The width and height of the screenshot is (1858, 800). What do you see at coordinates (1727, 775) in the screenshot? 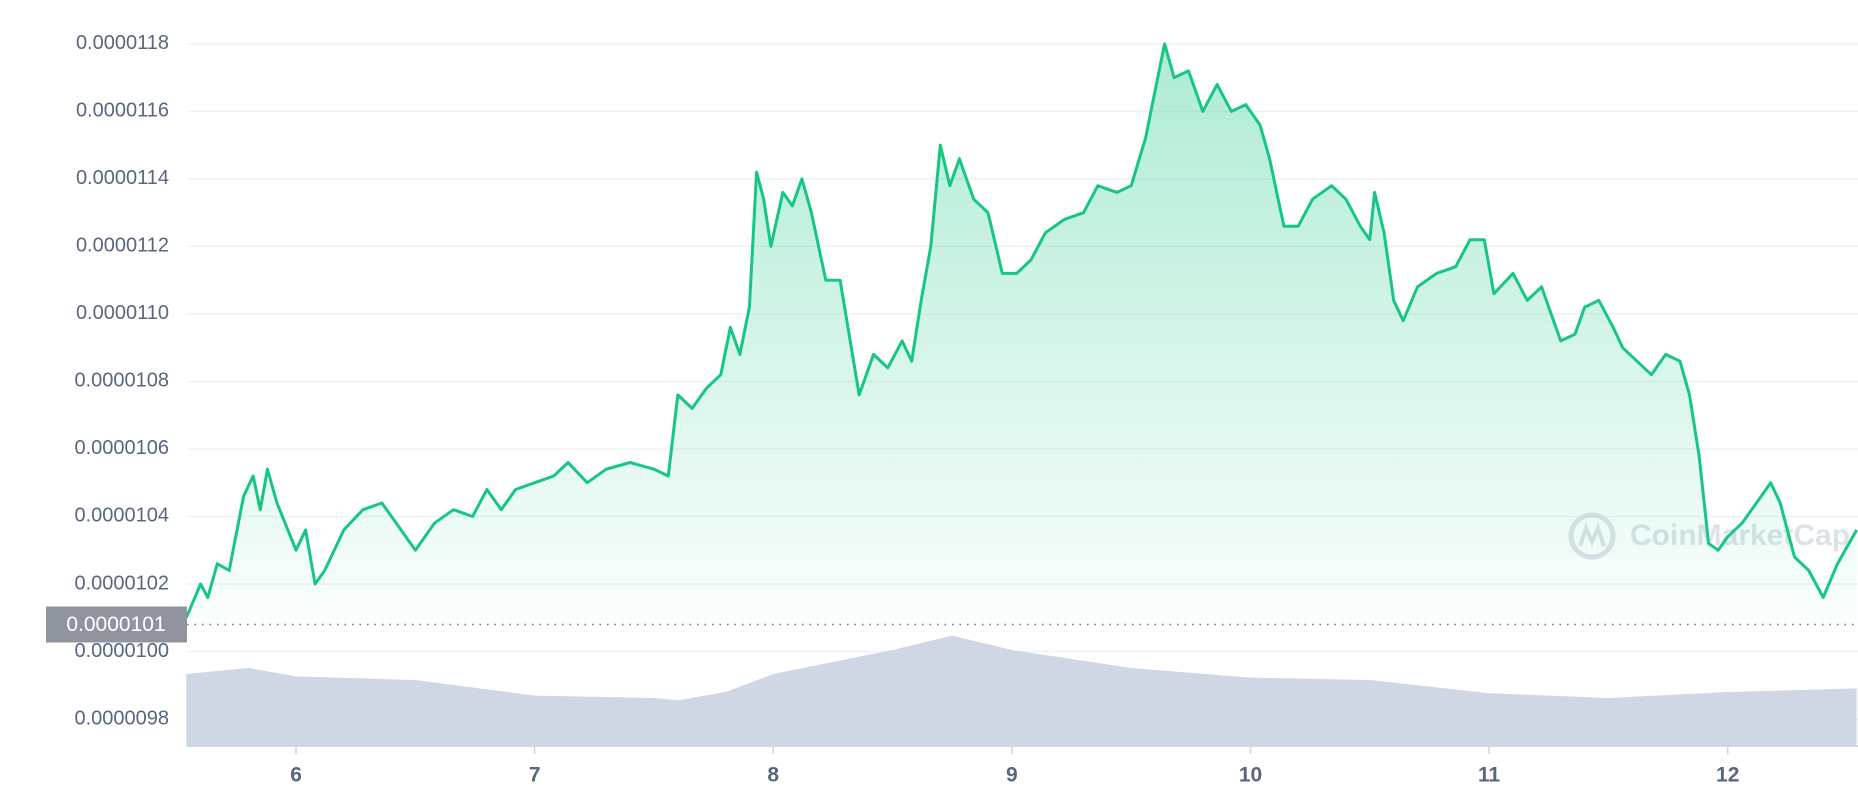
I see `x-tick-label: 12` at bounding box center [1727, 775].